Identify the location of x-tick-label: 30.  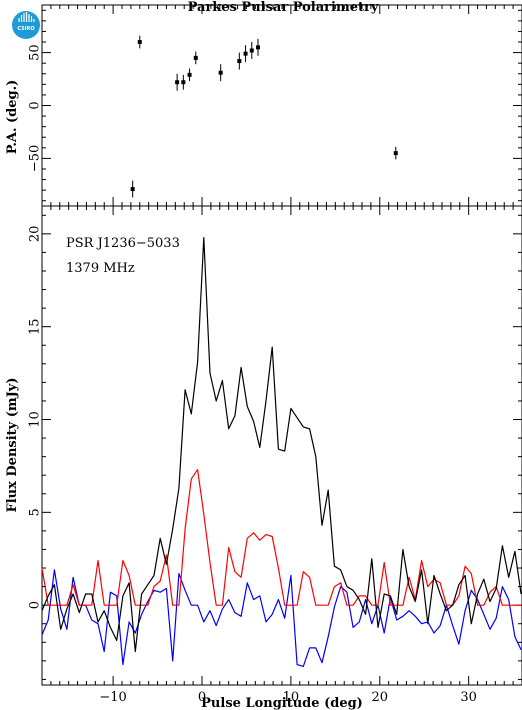
(468, 697).